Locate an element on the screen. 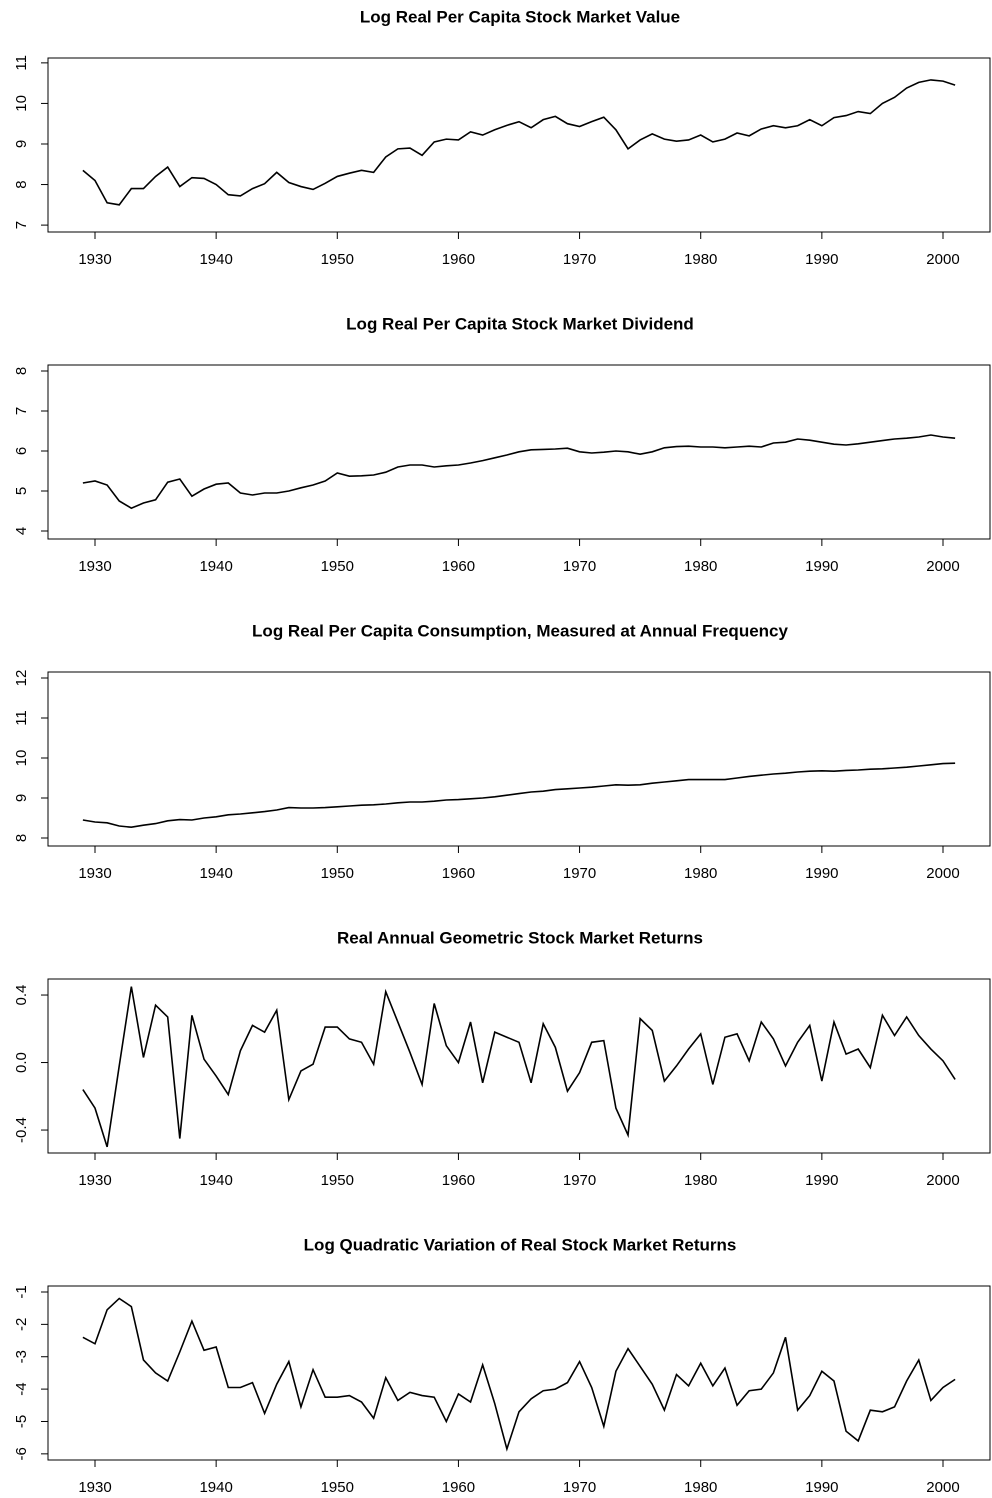  y-tick-label: -6 is located at coordinates (21, 1453).